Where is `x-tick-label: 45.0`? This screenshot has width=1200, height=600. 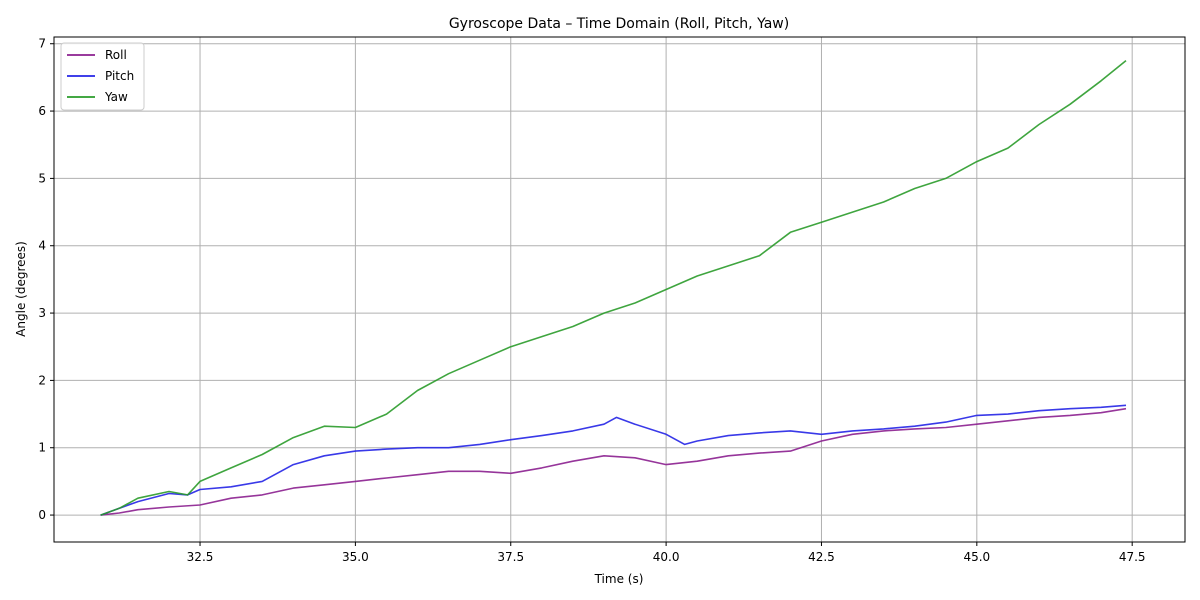 x-tick-label: 45.0 is located at coordinates (976, 557).